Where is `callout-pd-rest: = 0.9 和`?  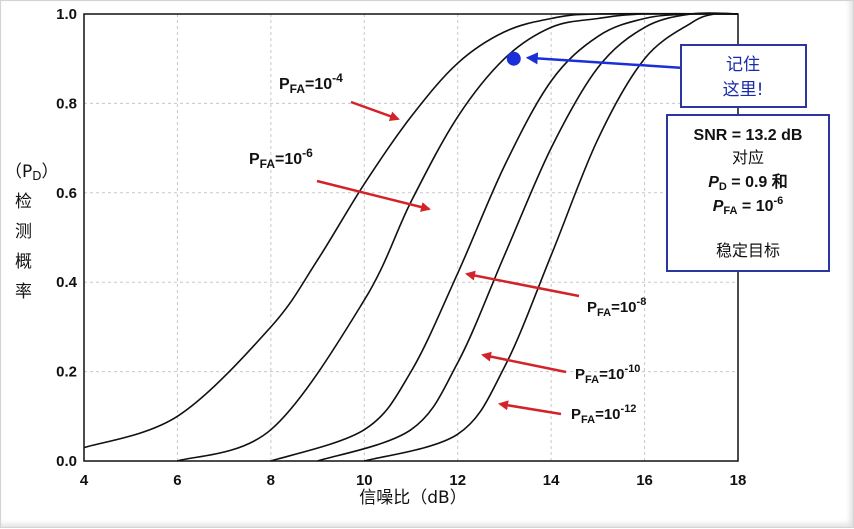 callout-pd-rest: = 0.9 和 is located at coordinates (757, 181).